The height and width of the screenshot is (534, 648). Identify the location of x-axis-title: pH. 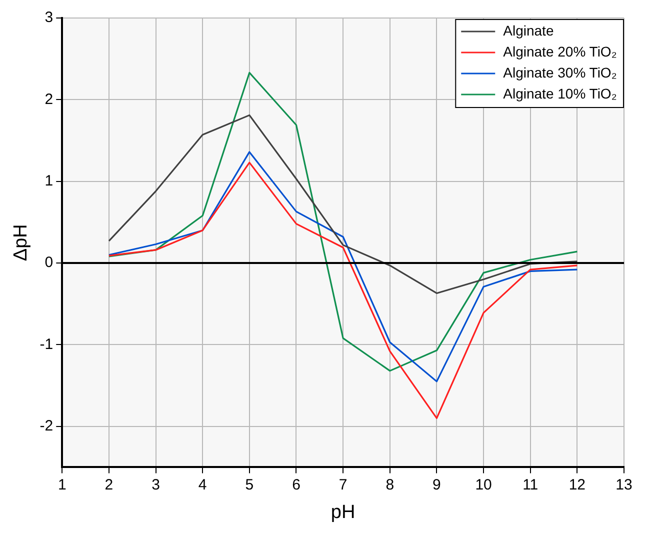
(343, 512).